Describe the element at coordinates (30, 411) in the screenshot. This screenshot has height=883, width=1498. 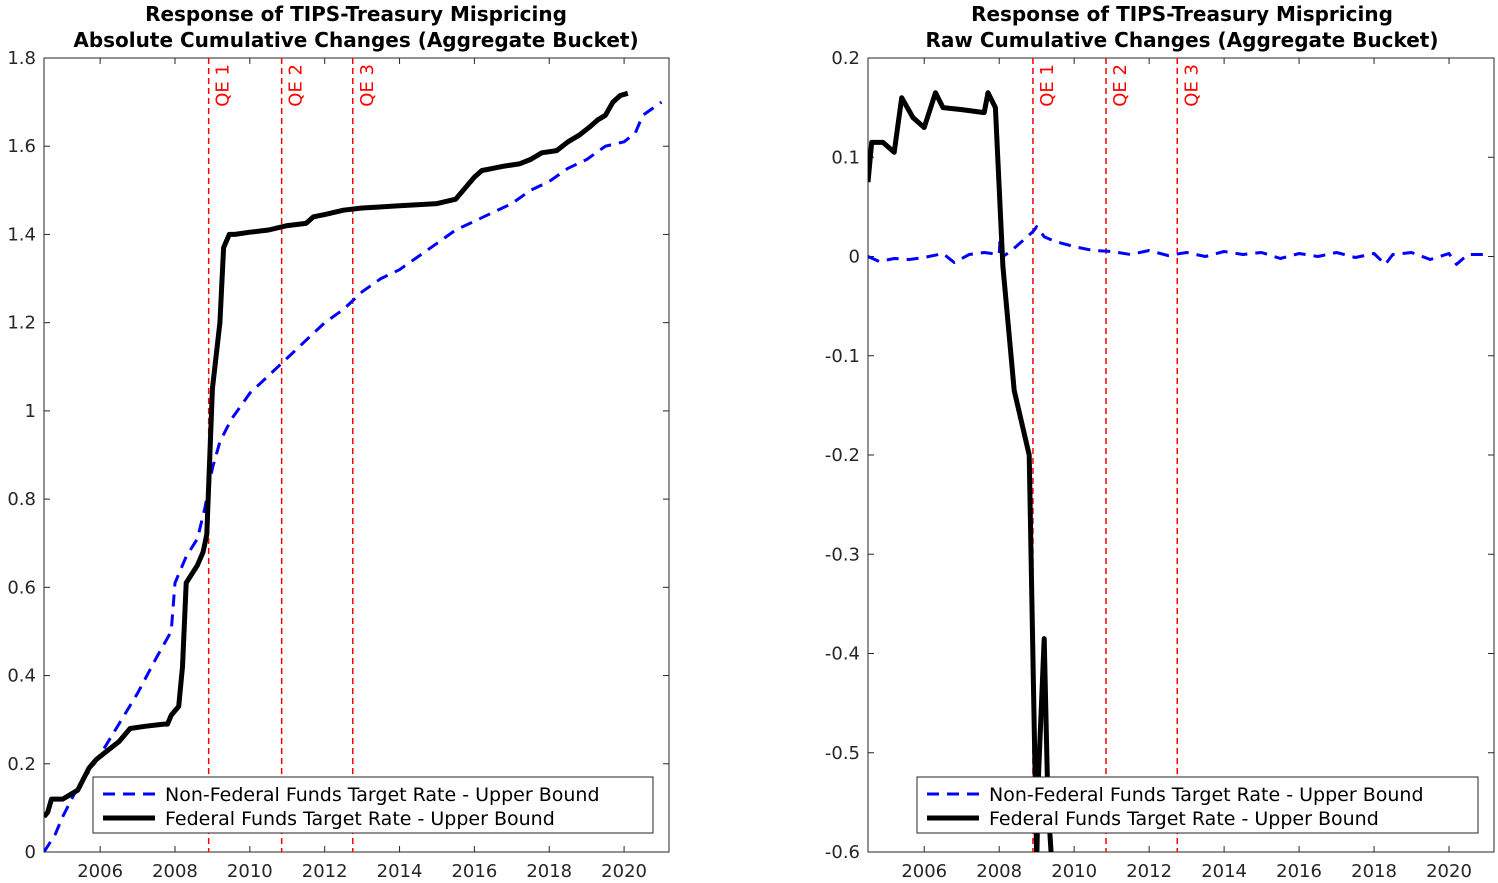
I see `left-y-tick-label: 1` at that location.